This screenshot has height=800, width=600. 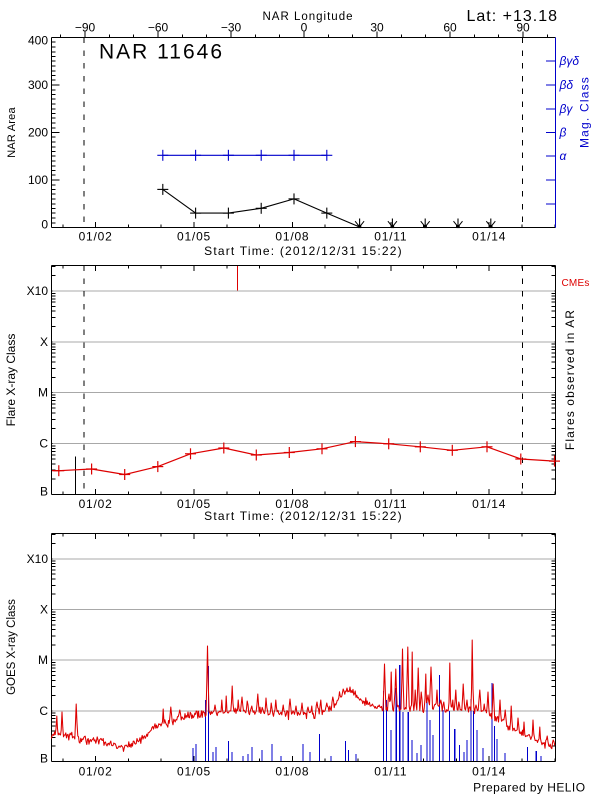 What do you see at coordinates (12, 132) in the screenshot?
I see `svg-text: NAR Area` at bounding box center [12, 132].